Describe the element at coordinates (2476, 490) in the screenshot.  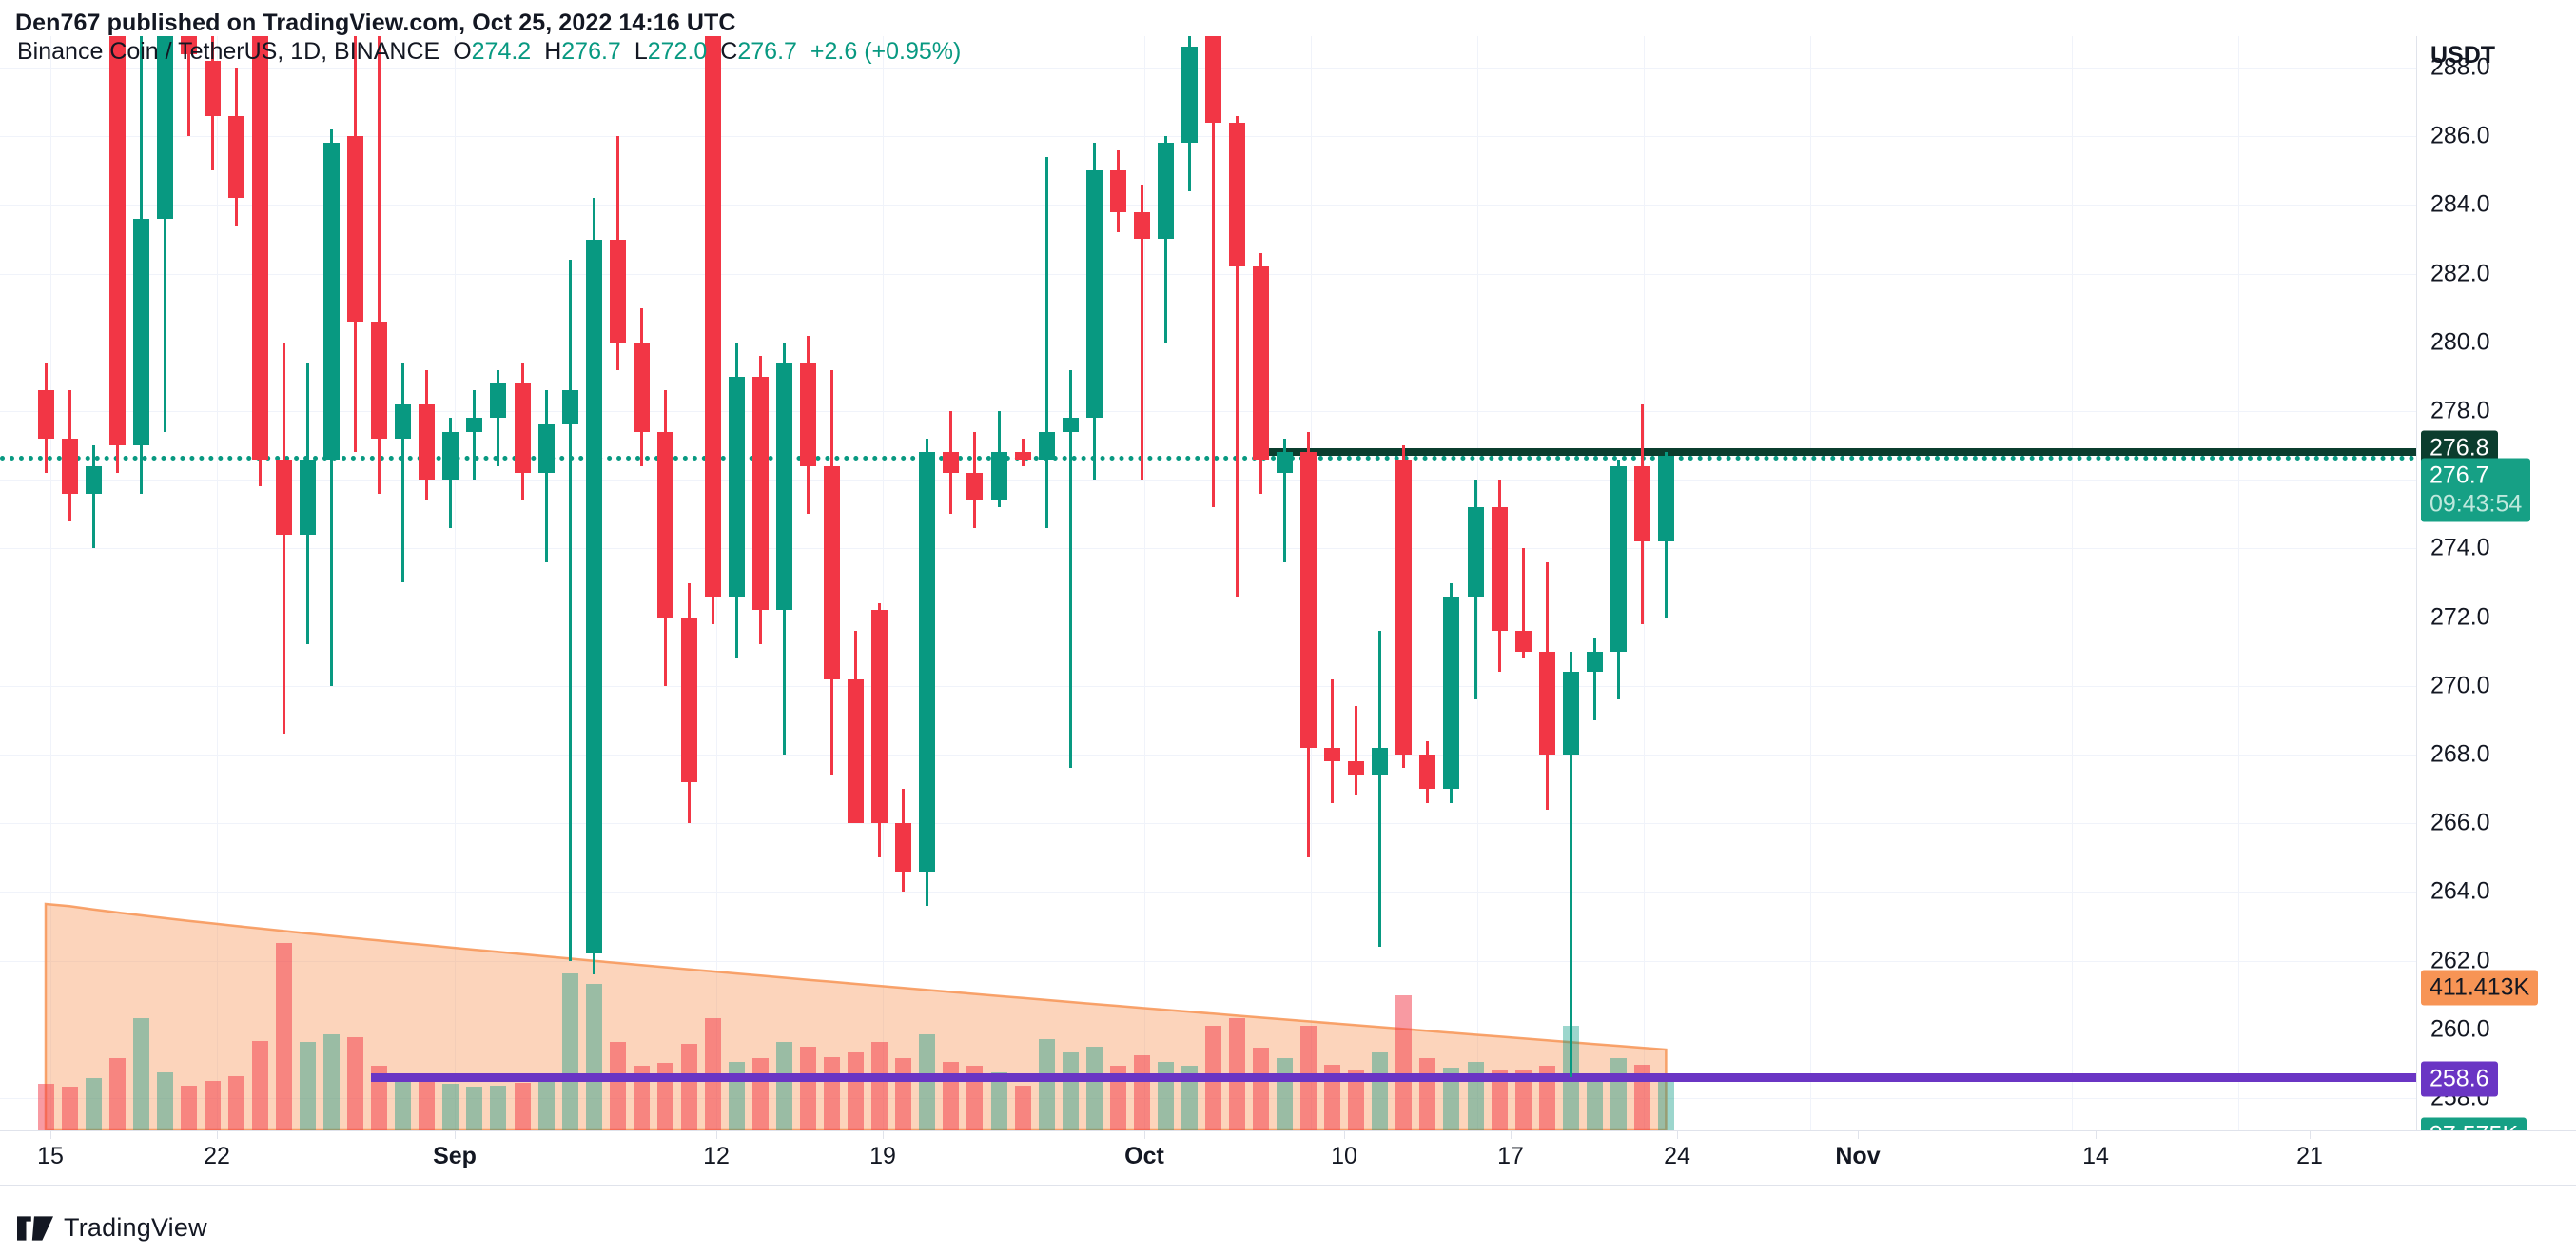
I see `last-price-badge: 276.7 09:43:54` at that location.